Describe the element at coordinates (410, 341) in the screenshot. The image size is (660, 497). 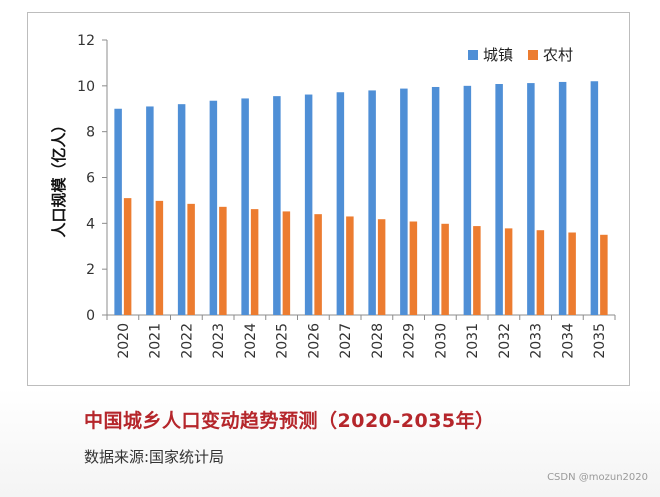
I see `x-tick-label: 2029` at that location.